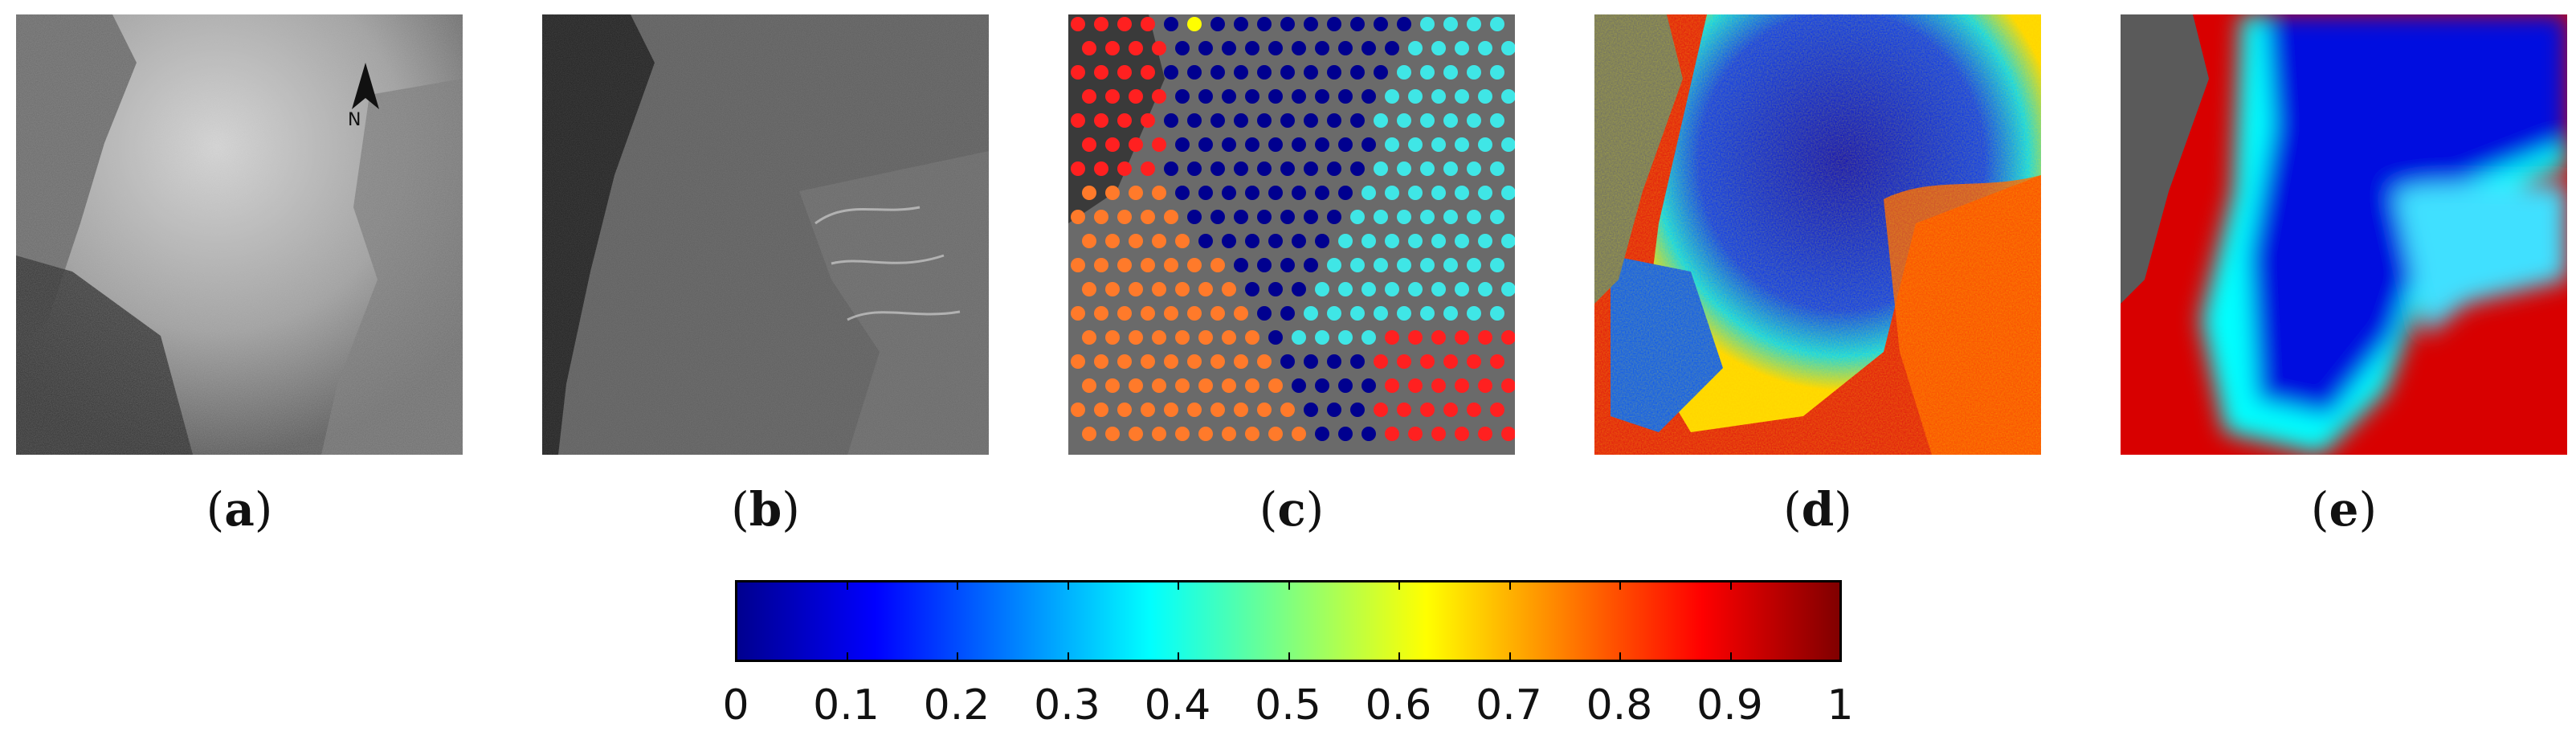 The height and width of the screenshot is (752, 2576). I want to click on panel-d-svg, so click(1817, 235).